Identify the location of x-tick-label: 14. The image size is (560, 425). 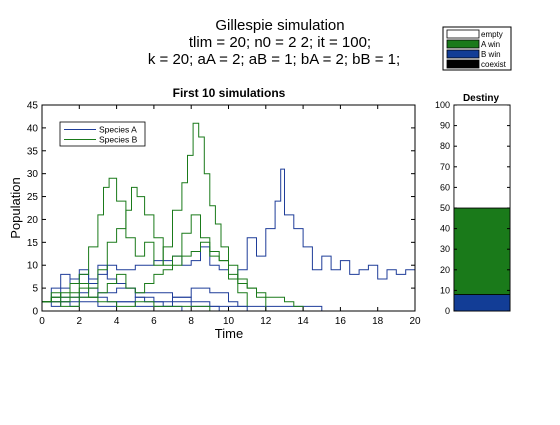
(304, 321).